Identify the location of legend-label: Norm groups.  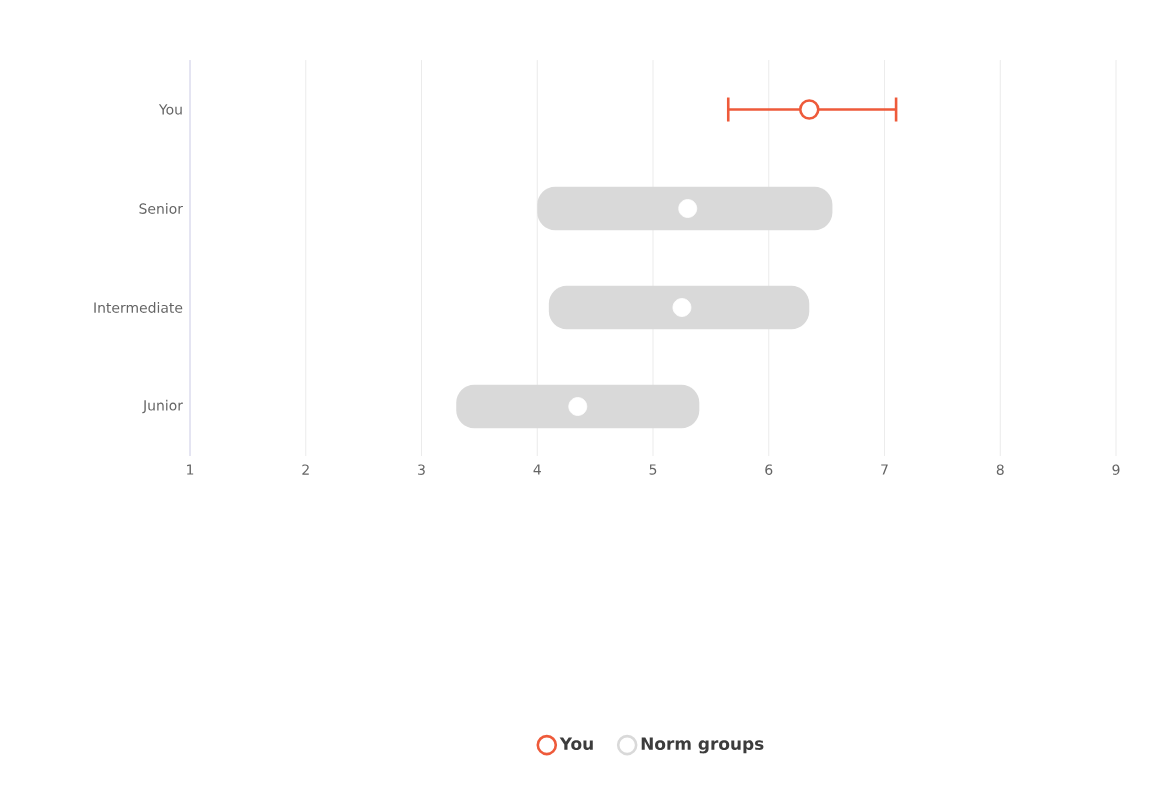
(702, 745).